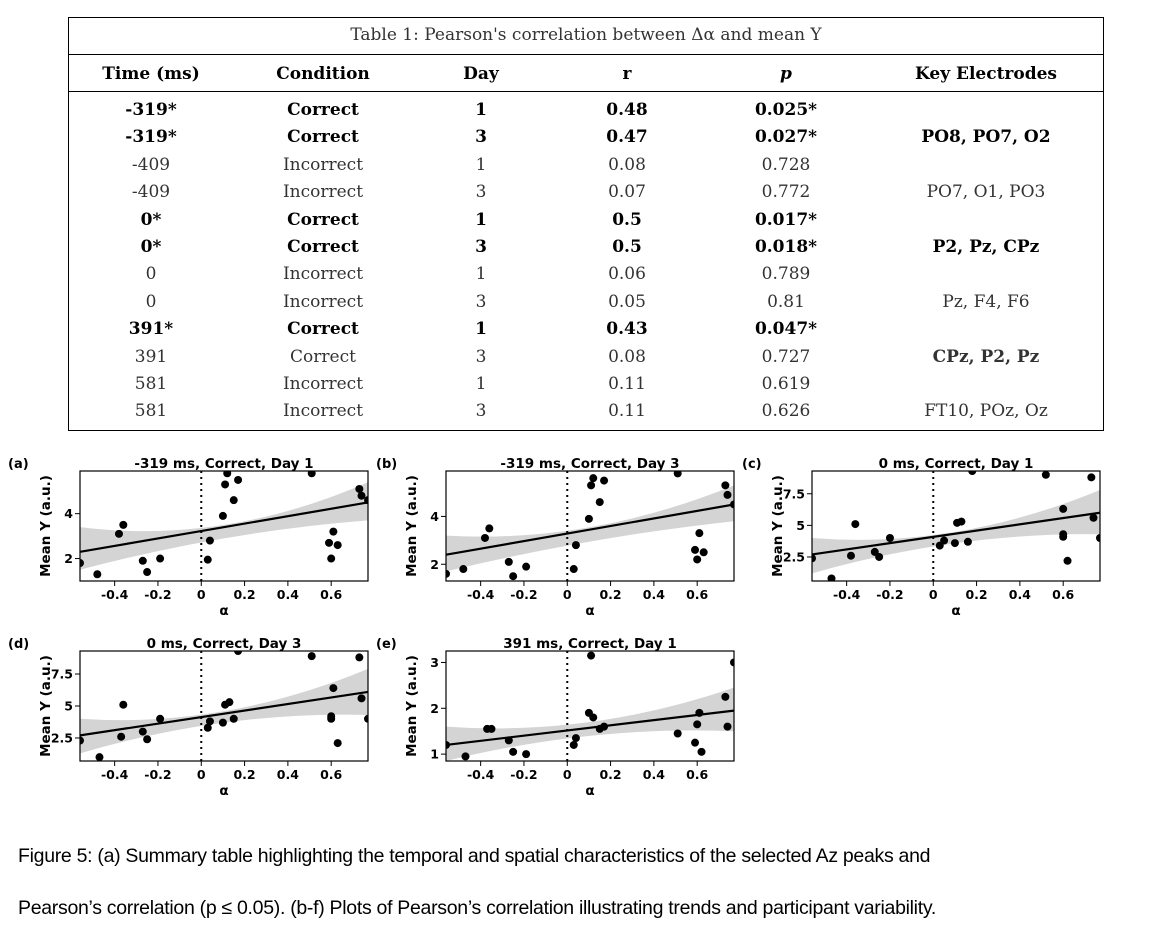  I want to click on cell-electrodes: Pz, F4, F6, so click(986, 301).